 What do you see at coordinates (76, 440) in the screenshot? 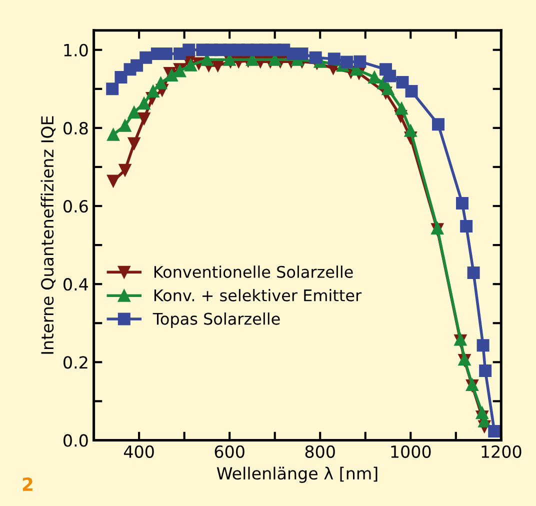
I see `y-tick-label: 0.0` at bounding box center [76, 440].